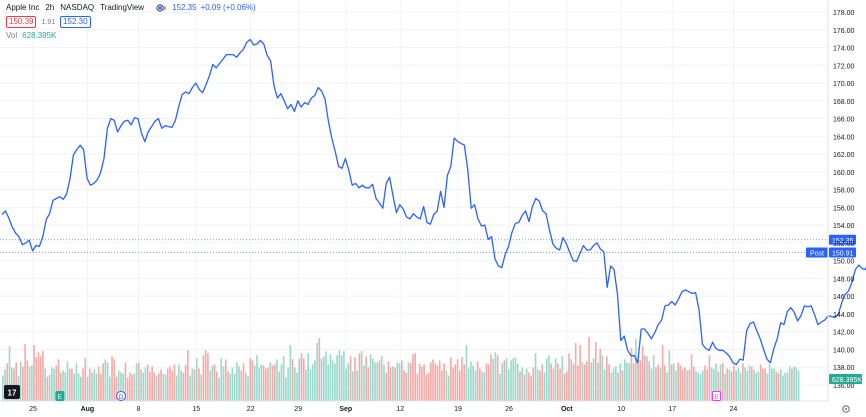 The width and height of the screenshot is (866, 417). What do you see at coordinates (75, 22) in the screenshot?
I see `buy-price-button: 152.30` at bounding box center [75, 22].